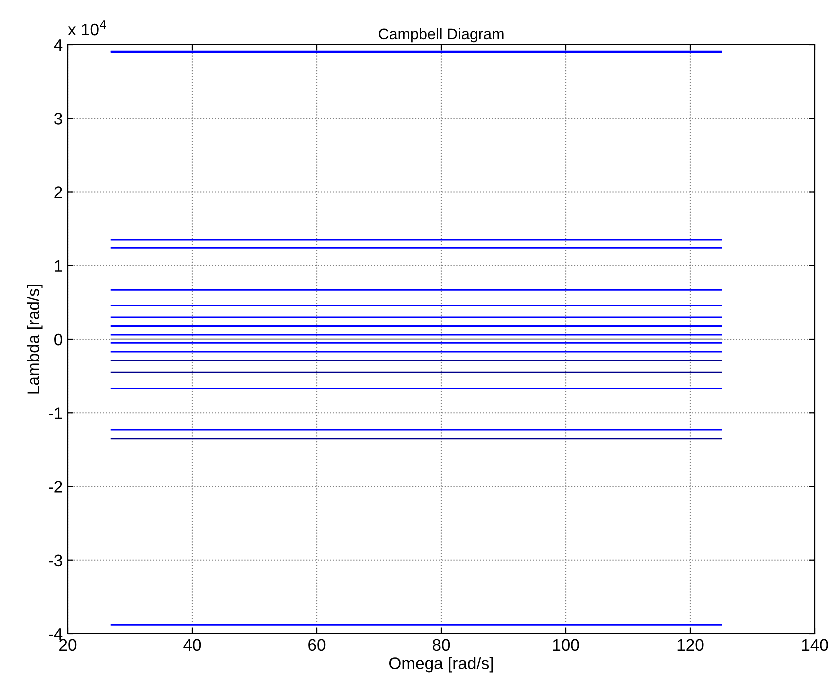 Image resolution: width=836 pixels, height=700 pixels. I want to click on y-tick-label: 3, so click(58, 119).